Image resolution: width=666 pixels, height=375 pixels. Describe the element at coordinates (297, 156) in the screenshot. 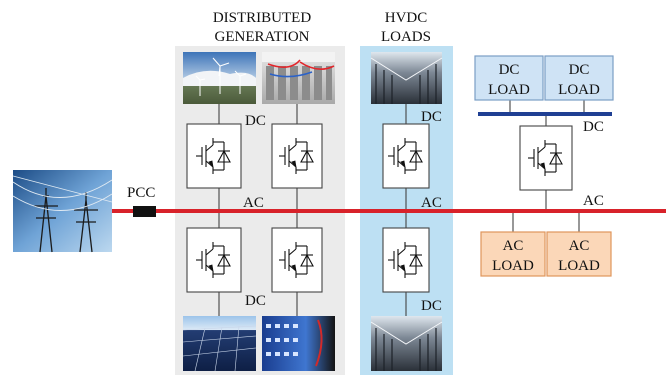

I see `converter-battery` at that location.